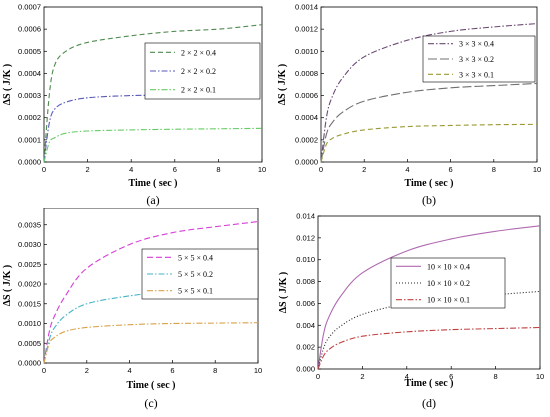 The height and width of the screenshot is (417, 550). What do you see at coordinates (29, 224) in the screenshot?
I see `y-tick-label: 0.0035` at bounding box center [29, 224].